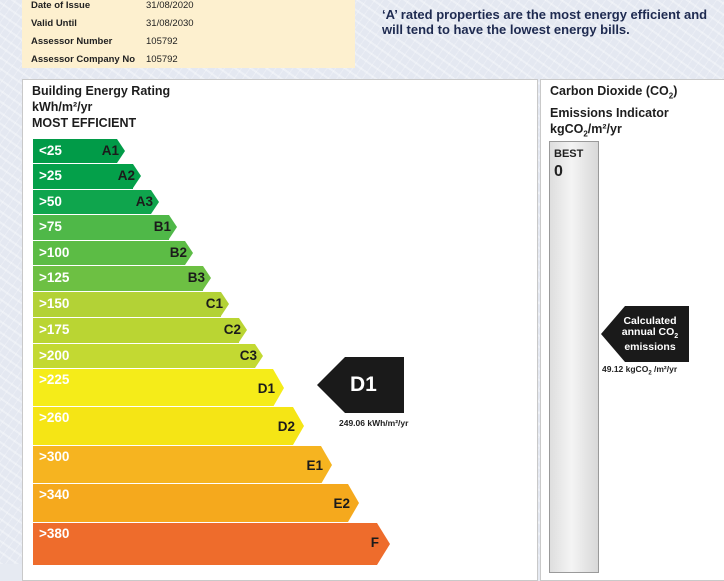 Image resolution: width=724 pixels, height=581 pixels. What do you see at coordinates (50, 150) in the screenshot?
I see `ber-band-range: <25` at bounding box center [50, 150].